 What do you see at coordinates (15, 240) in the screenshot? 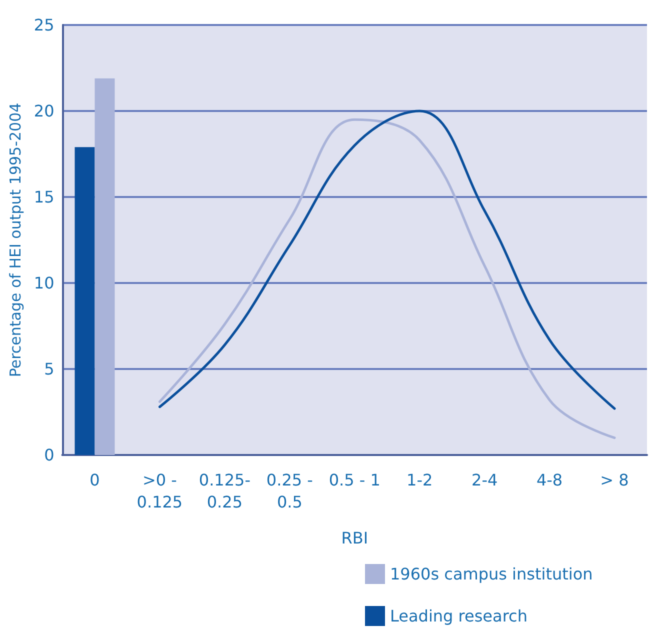
I see `y-axis-title: Percentage of HEI output 1995-2004` at bounding box center [15, 240].